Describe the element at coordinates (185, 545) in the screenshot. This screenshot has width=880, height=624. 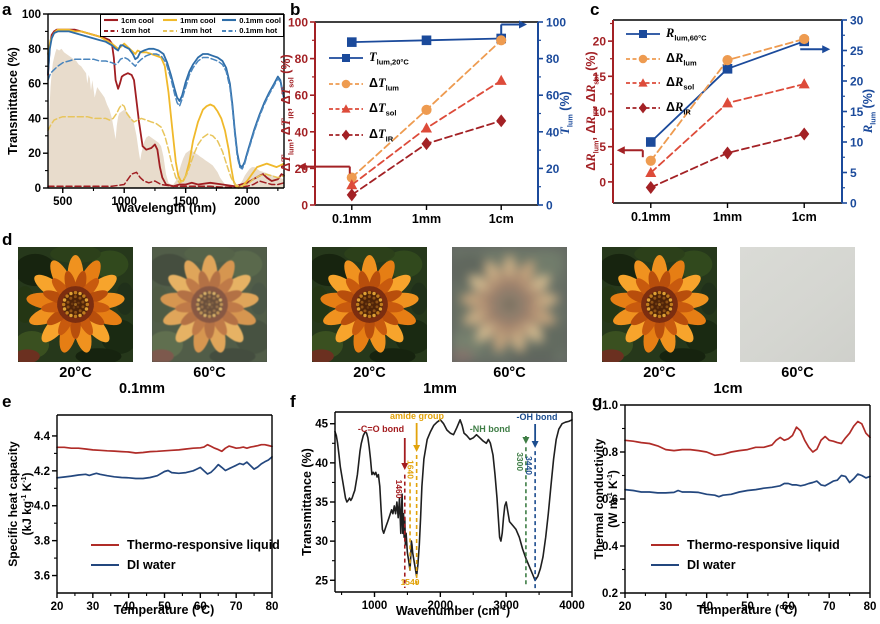
I see `legend-item: Thermo-responsive liquid` at that location.